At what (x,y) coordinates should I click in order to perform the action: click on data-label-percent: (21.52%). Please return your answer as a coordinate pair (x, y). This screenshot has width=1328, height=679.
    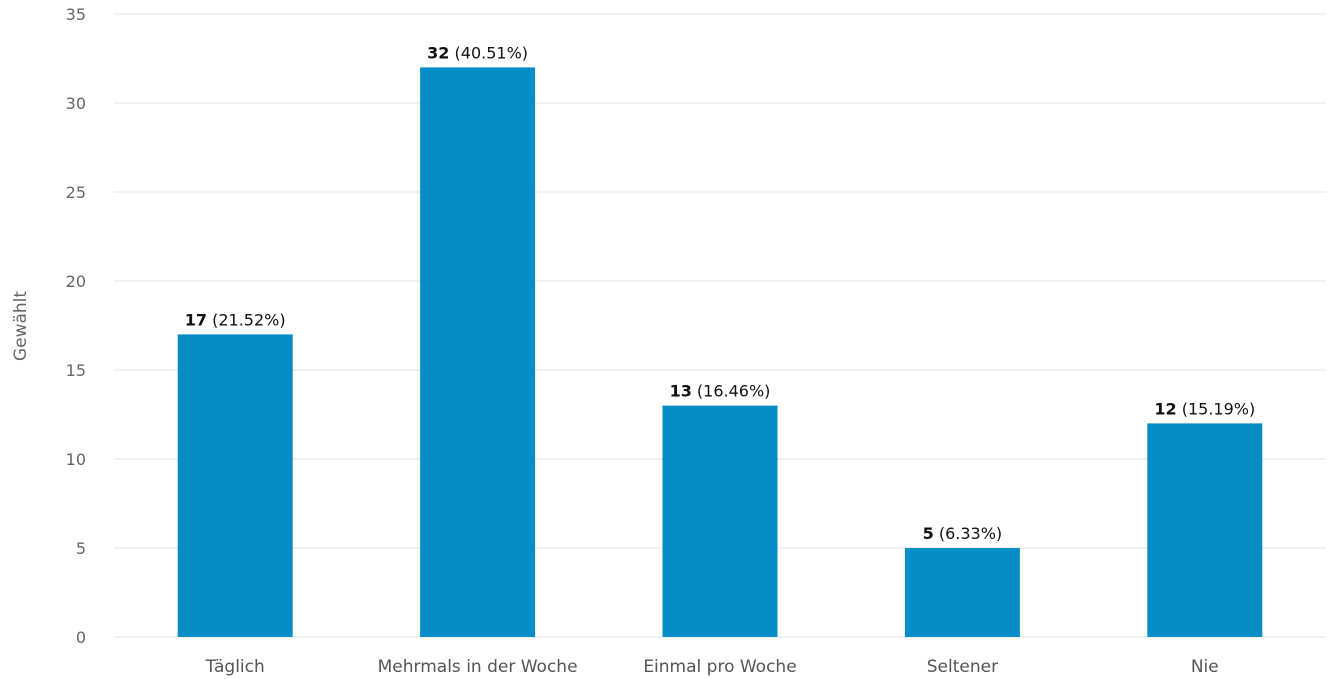
    Looking at the image, I should click on (246, 319).